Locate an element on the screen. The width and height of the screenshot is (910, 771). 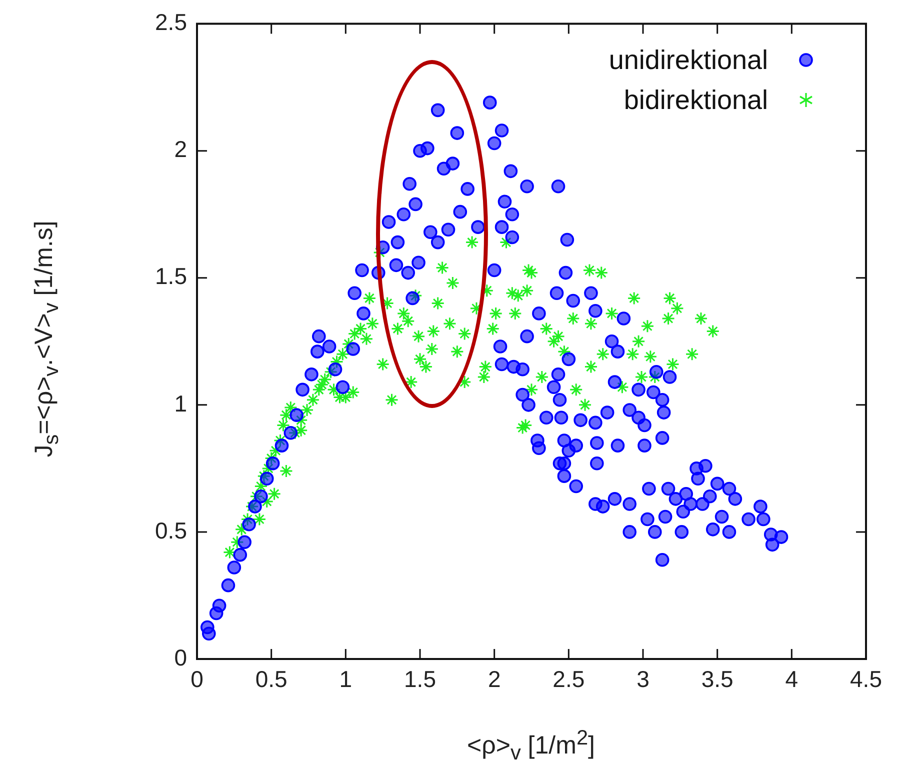
y-tick-label: 2.5 is located at coordinates (171, 22).